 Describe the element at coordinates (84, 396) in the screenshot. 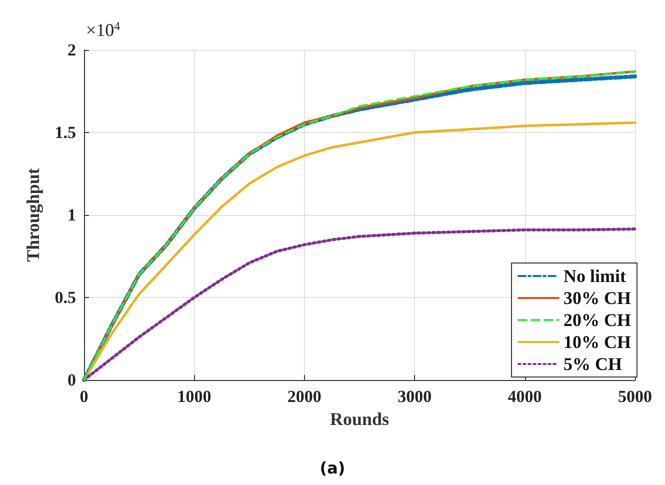

I see `x-tick-label: 0` at that location.